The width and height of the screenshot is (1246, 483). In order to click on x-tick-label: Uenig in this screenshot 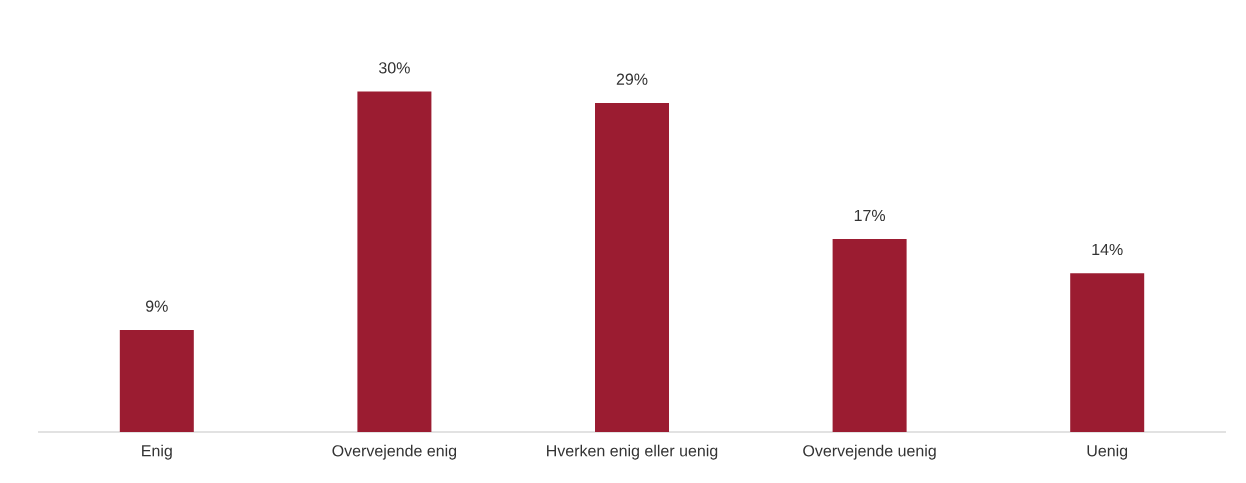, I will do `click(1107, 452)`.